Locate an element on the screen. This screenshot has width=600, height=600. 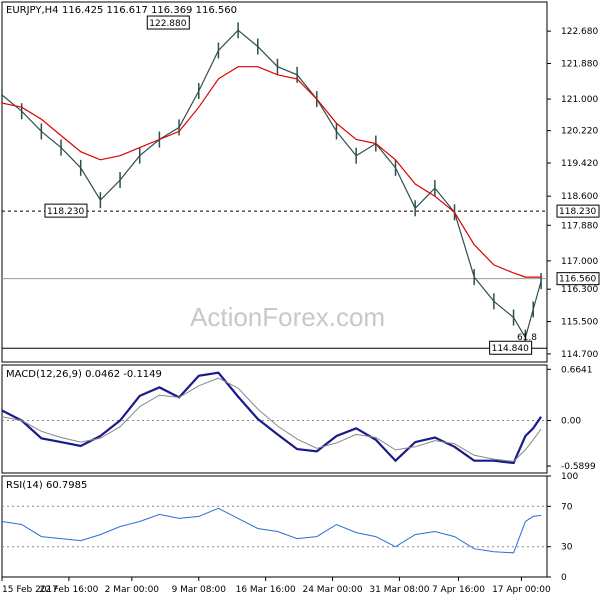
macd-title: MACD(12,26,9) 0.0462 -0.1149 is located at coordinates (84, 374).